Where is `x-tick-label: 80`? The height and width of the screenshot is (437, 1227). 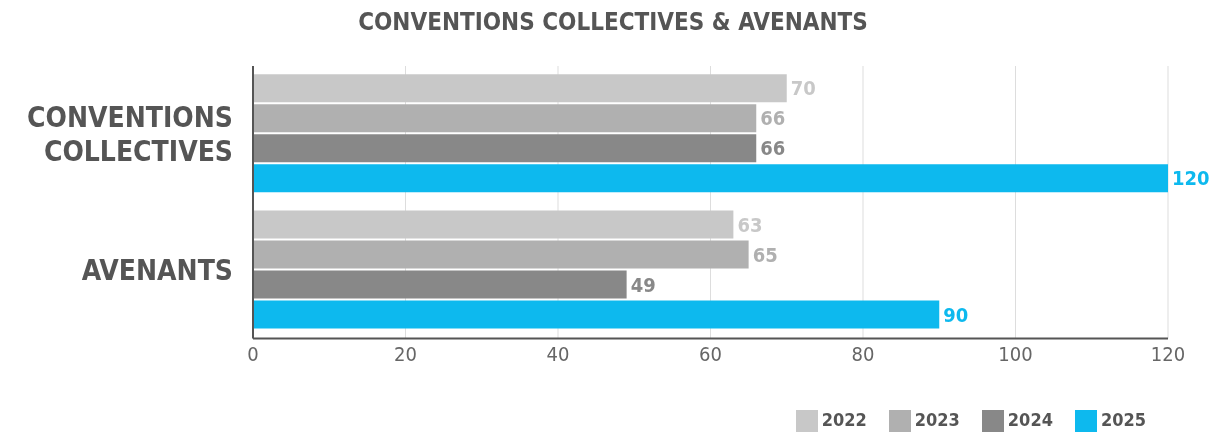 x-tick-label: 80 is located at coordinates (863, 353).